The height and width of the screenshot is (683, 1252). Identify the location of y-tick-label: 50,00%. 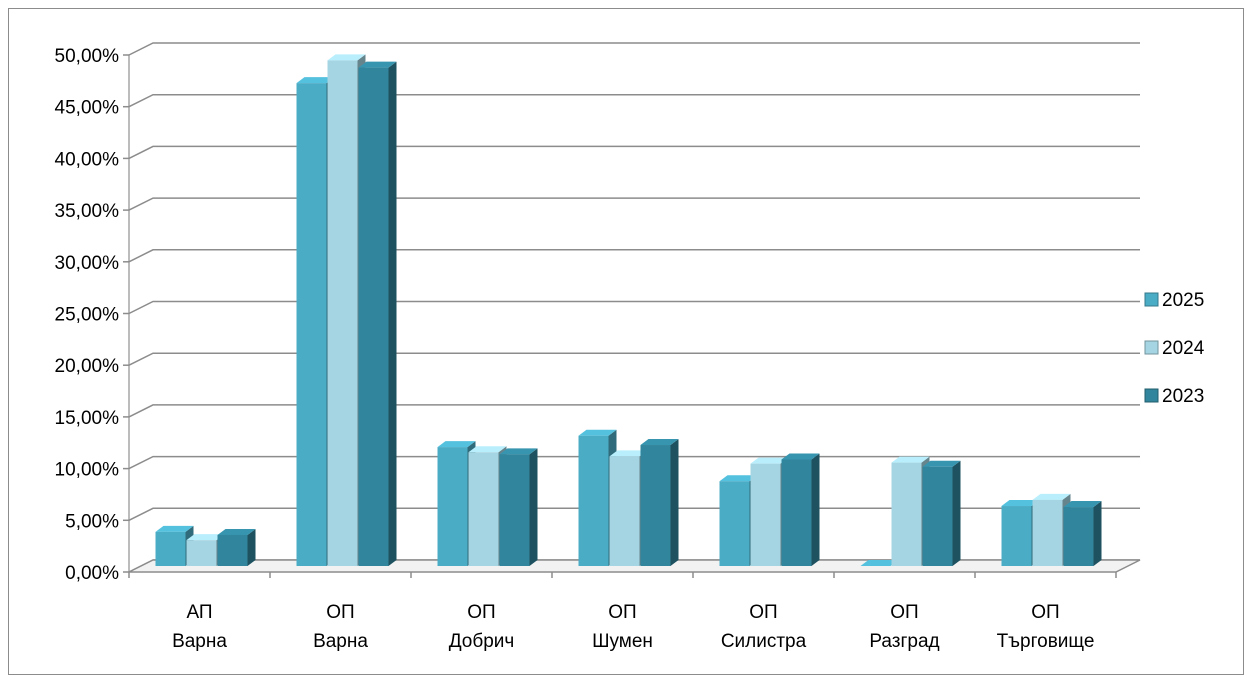
(87, 56).